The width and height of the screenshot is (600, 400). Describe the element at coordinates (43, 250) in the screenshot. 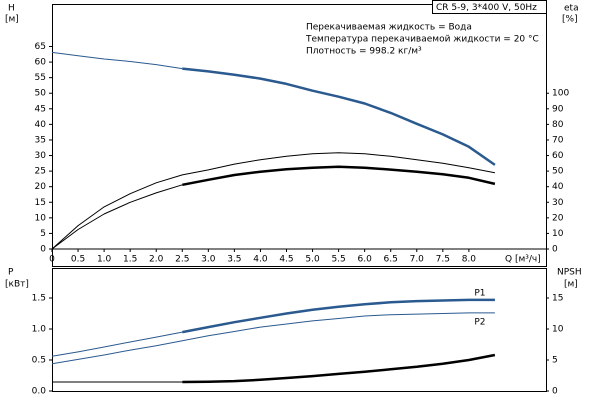

I see `y-tick-label: 0` at that location.